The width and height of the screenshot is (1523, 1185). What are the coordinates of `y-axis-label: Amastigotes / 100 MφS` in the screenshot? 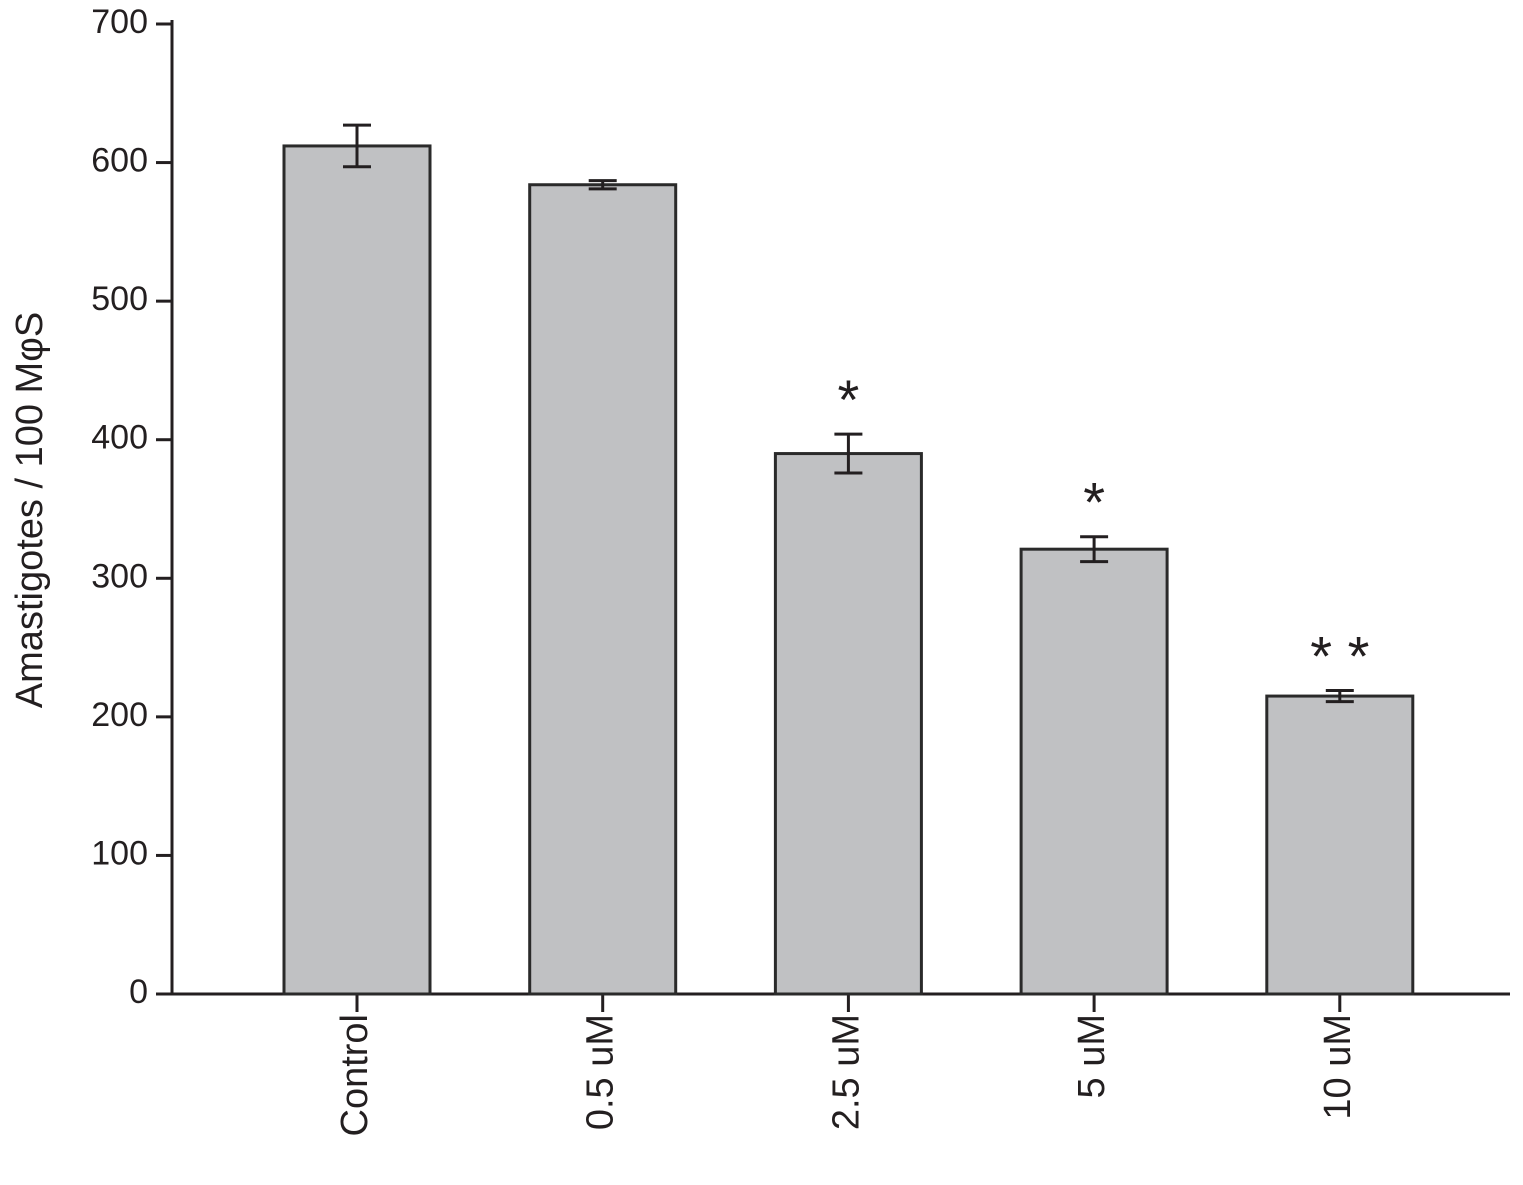 It's located at (30, 510).